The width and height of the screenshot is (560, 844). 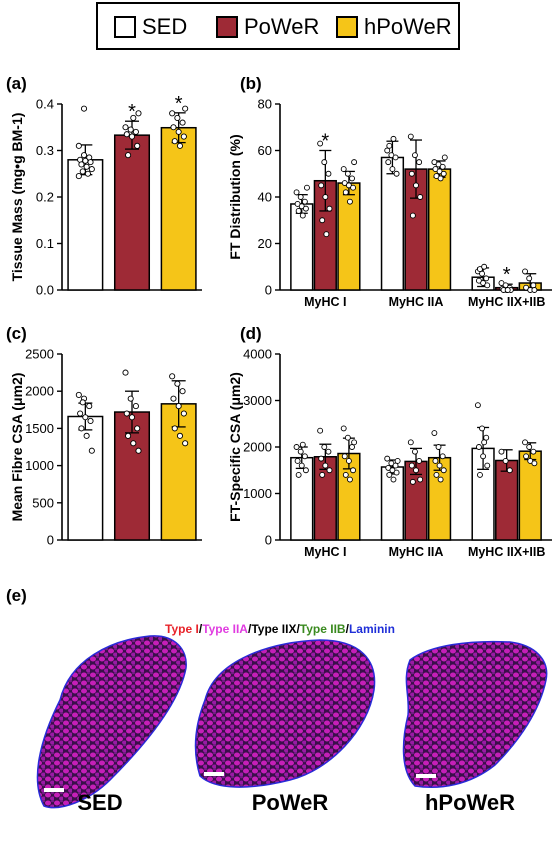 What do you see at coordinates (506, 552) in the screenshot?
I see `x-tick-label: MyHC IIX+IIB` at bounding box center [506, 552].